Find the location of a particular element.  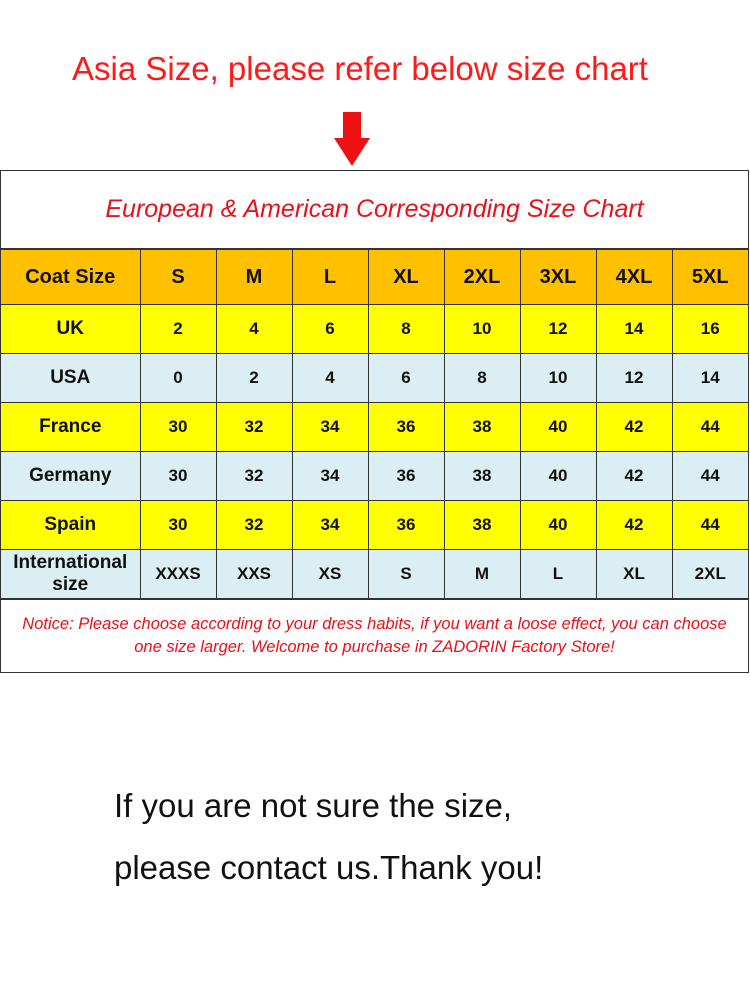

row-label: International size is located at coordinates (71, 574).